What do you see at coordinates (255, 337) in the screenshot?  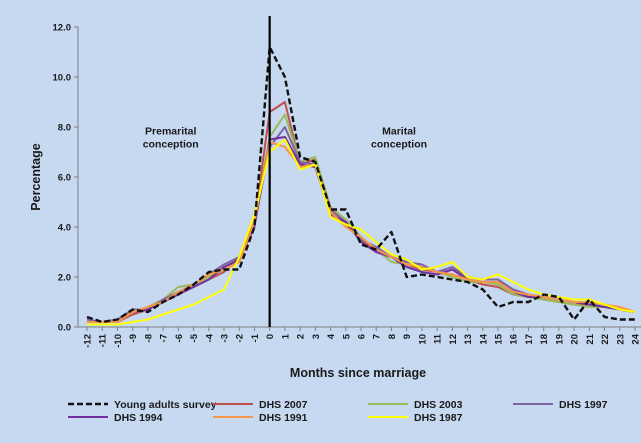 I see `x-tick-label: -1` at bounding box center [255, 337].